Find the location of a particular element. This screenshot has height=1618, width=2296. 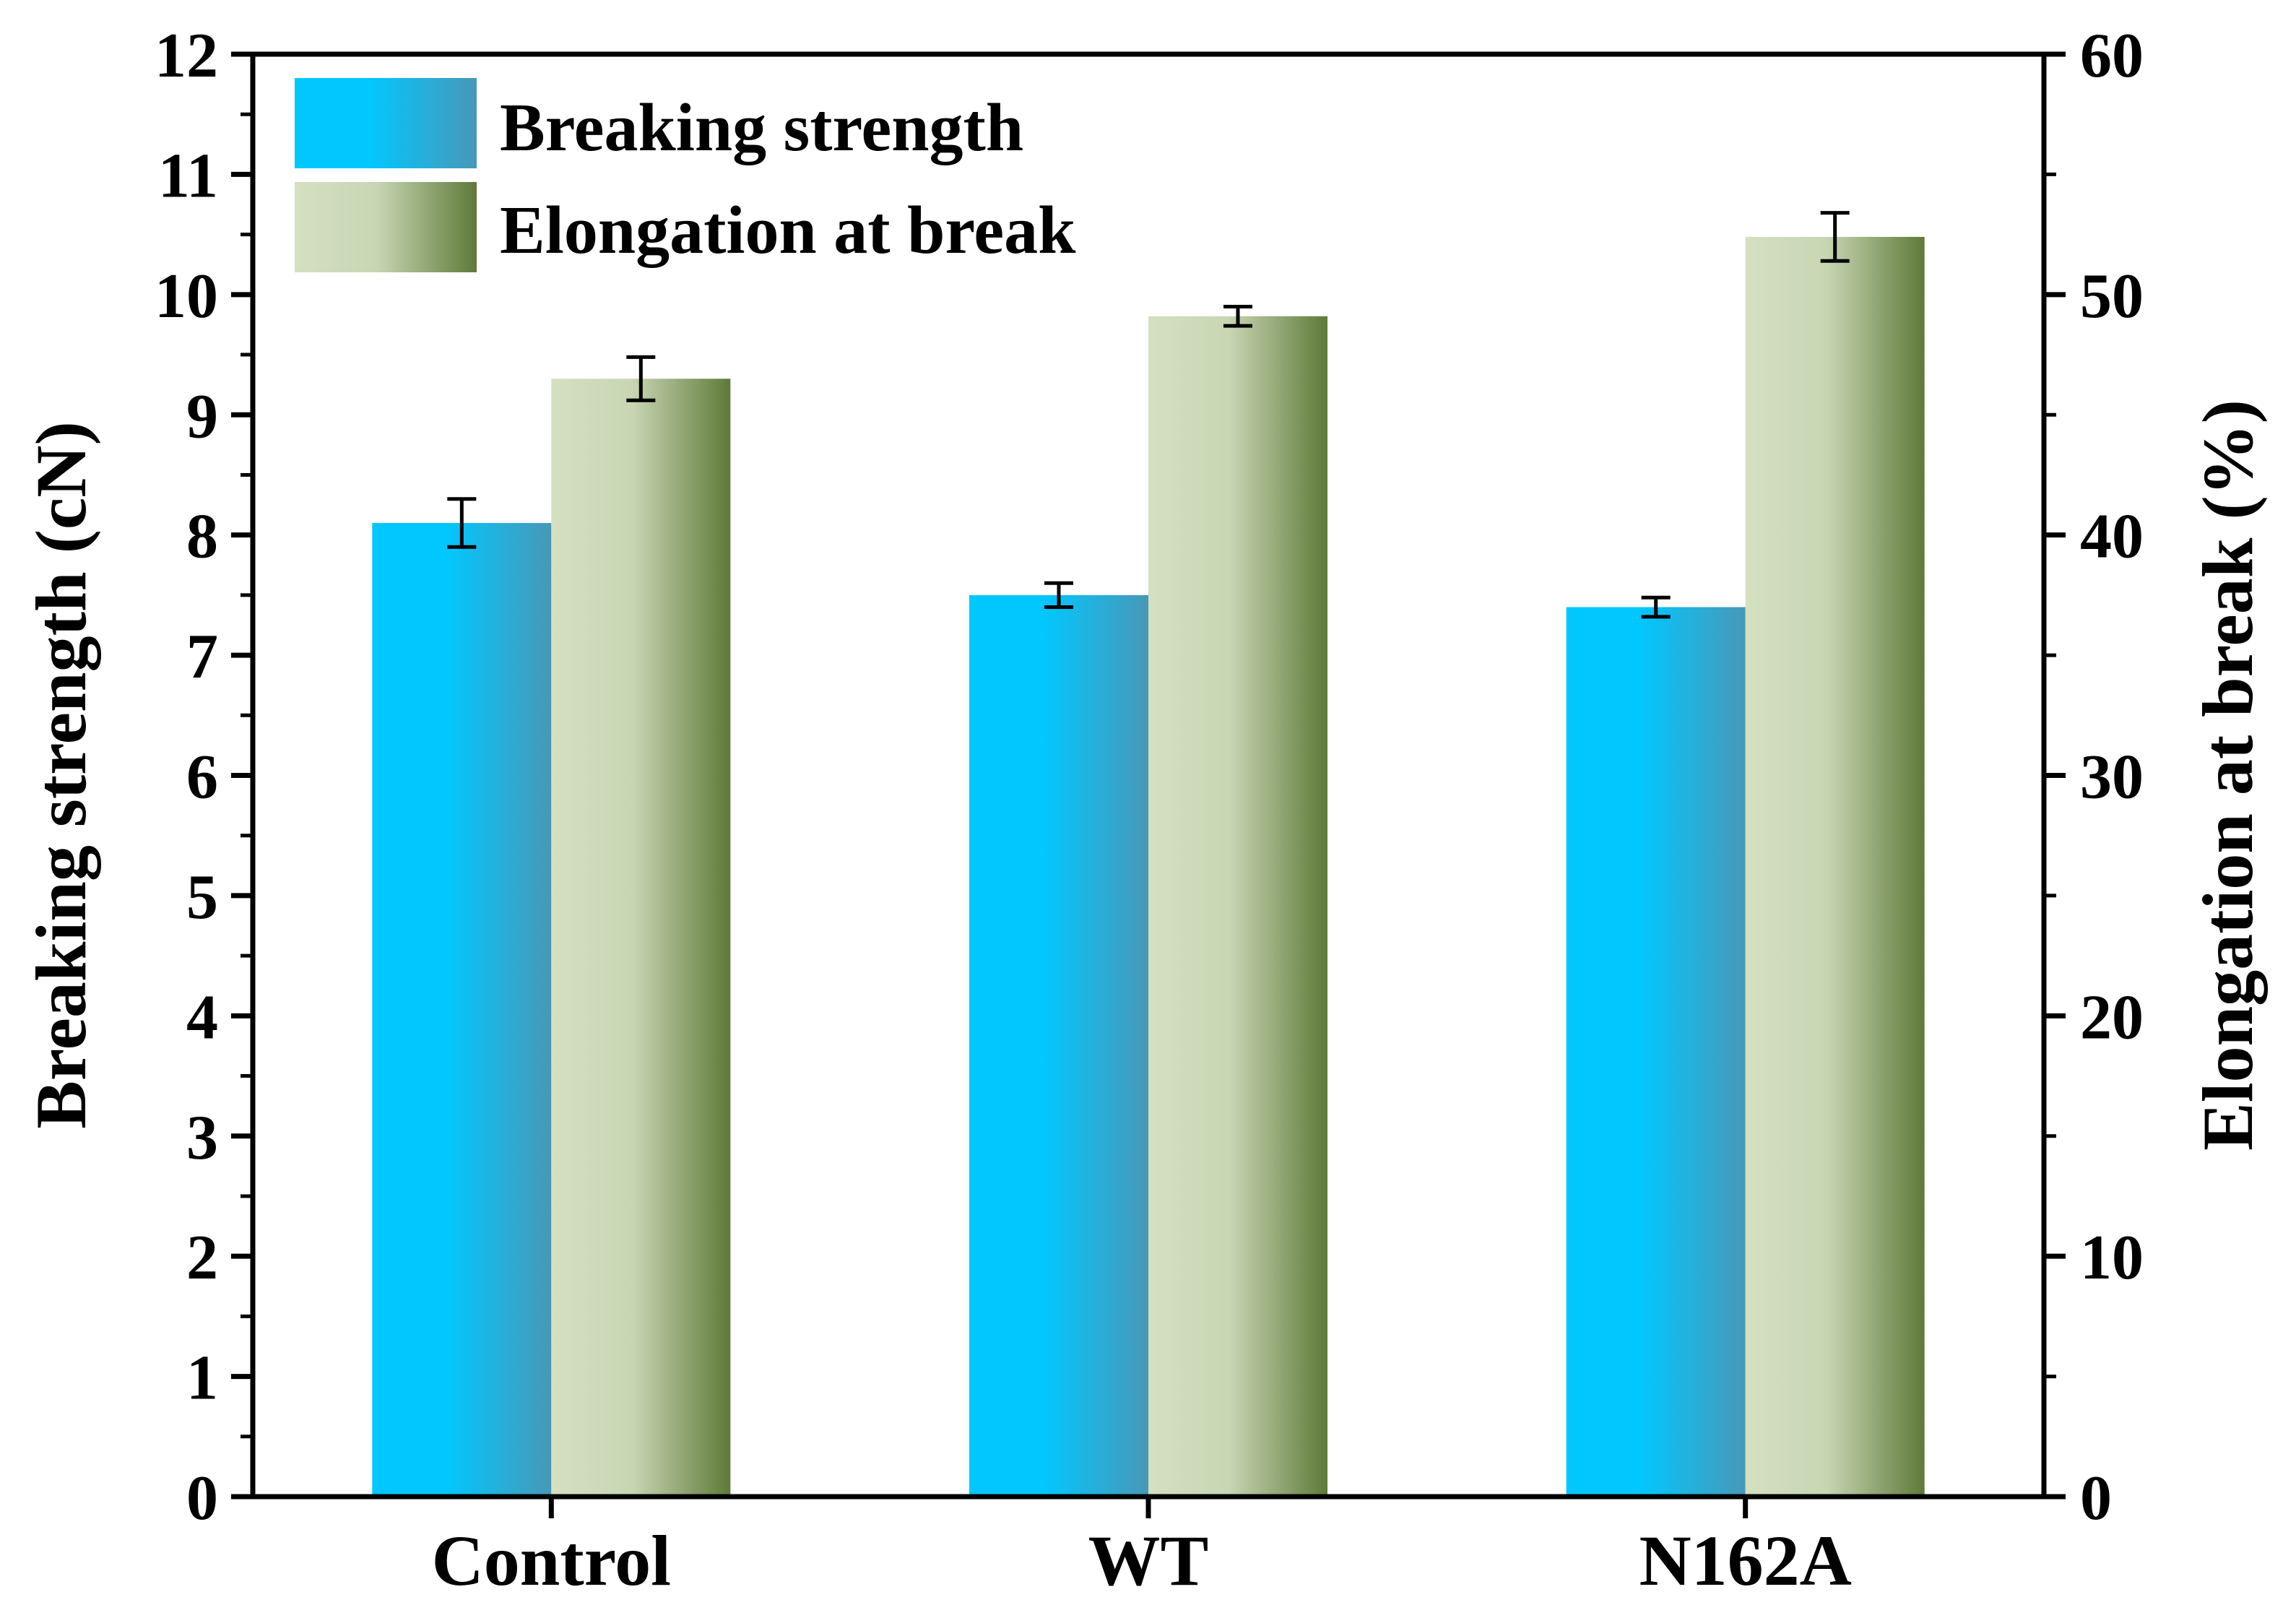

x-tick-label: N162A is located at coordinates (1745, 1561).